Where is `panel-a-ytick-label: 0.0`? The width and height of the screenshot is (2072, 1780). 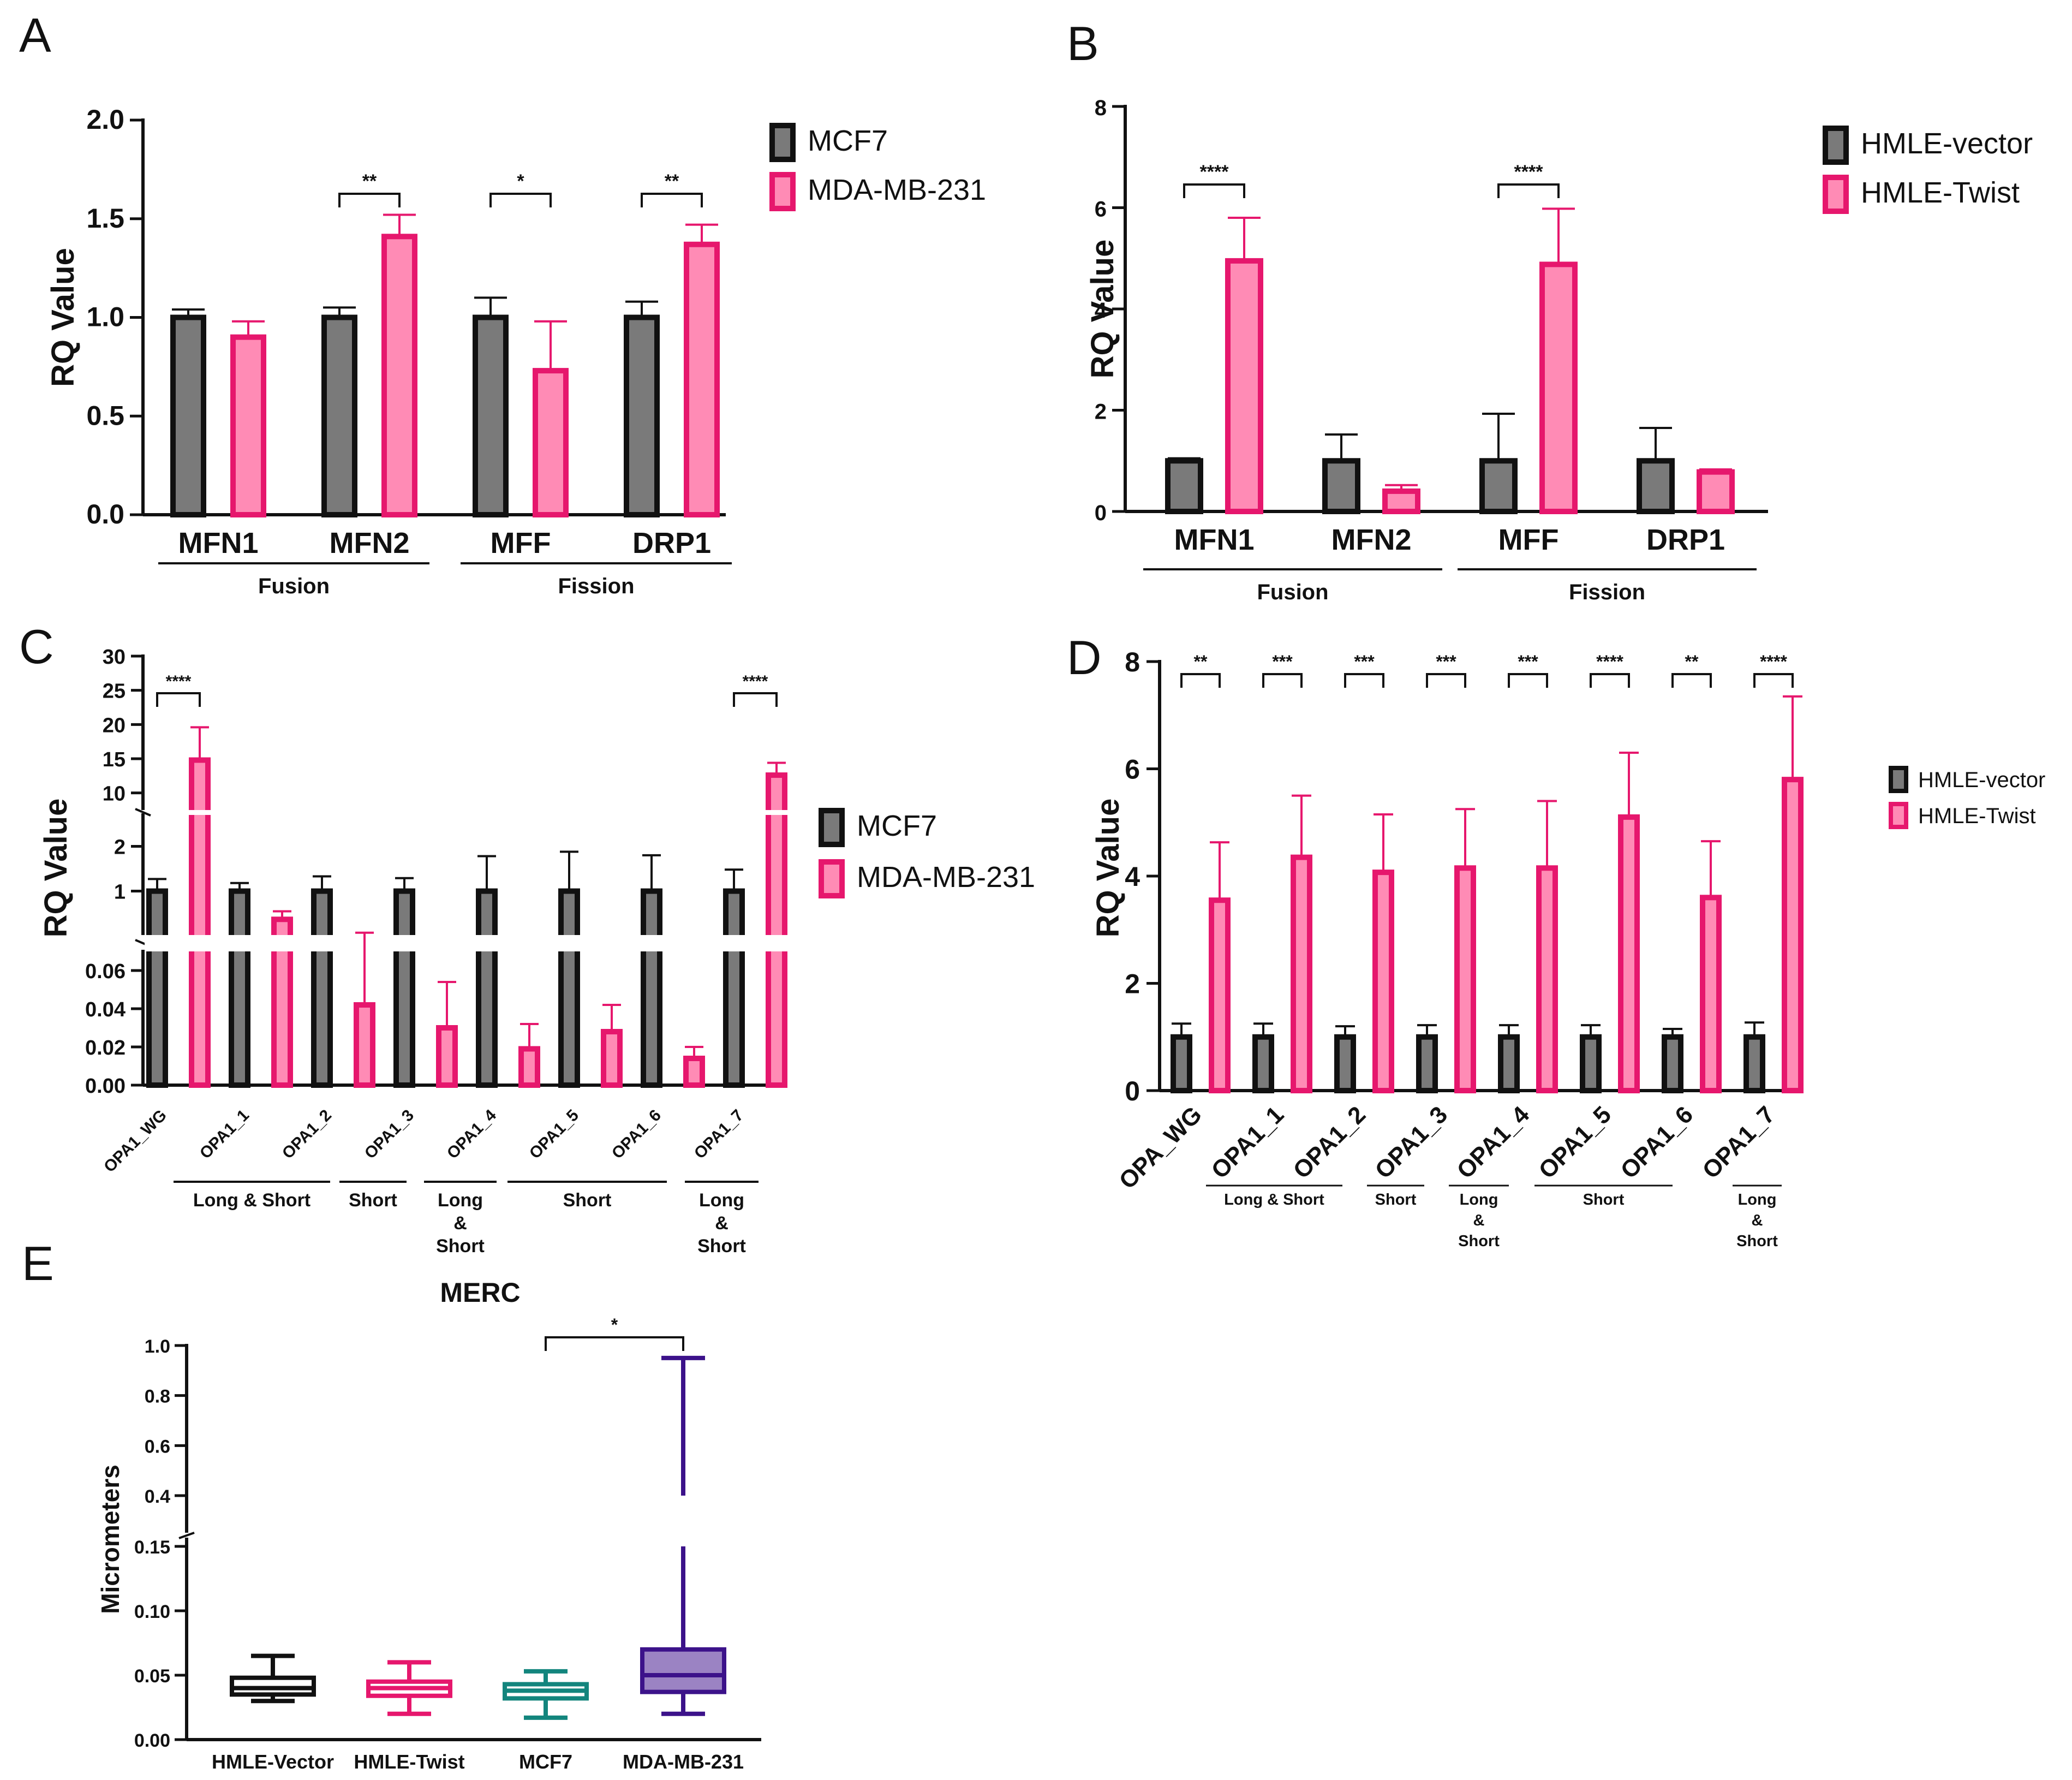 panel-a-ytick-label: 0.0 is located at coordinates (105, 514).